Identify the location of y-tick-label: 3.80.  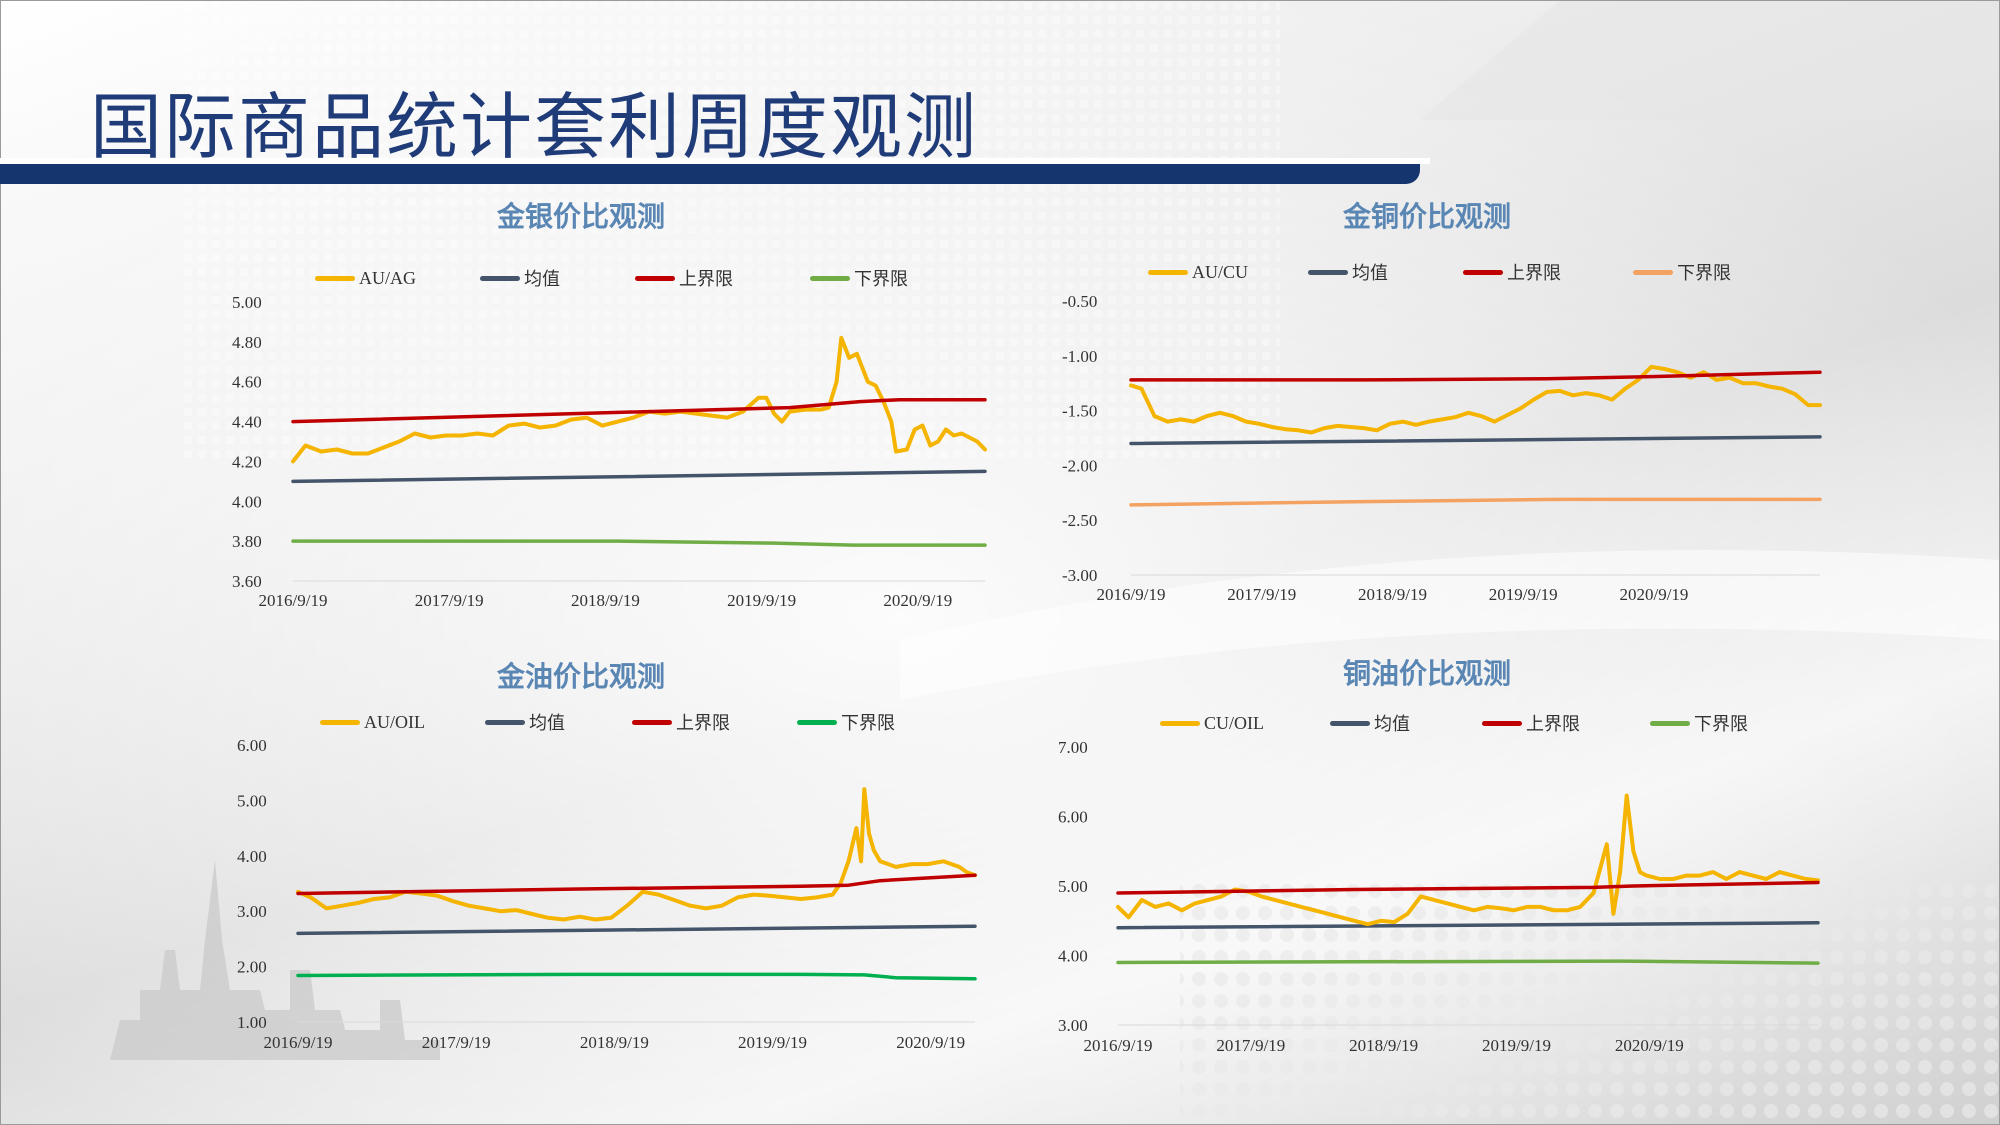
(247, 541).